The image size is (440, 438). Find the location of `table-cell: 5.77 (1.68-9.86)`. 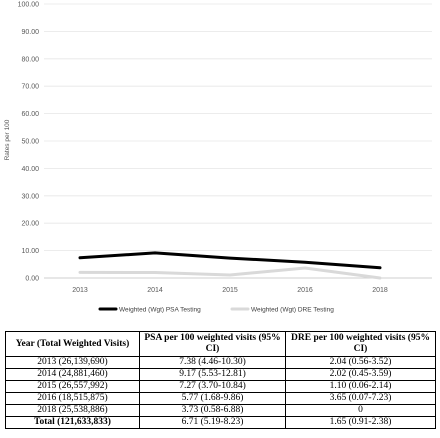

table-cell: 5.77 (1.68-9.86) is located at coordinates (212, 398).